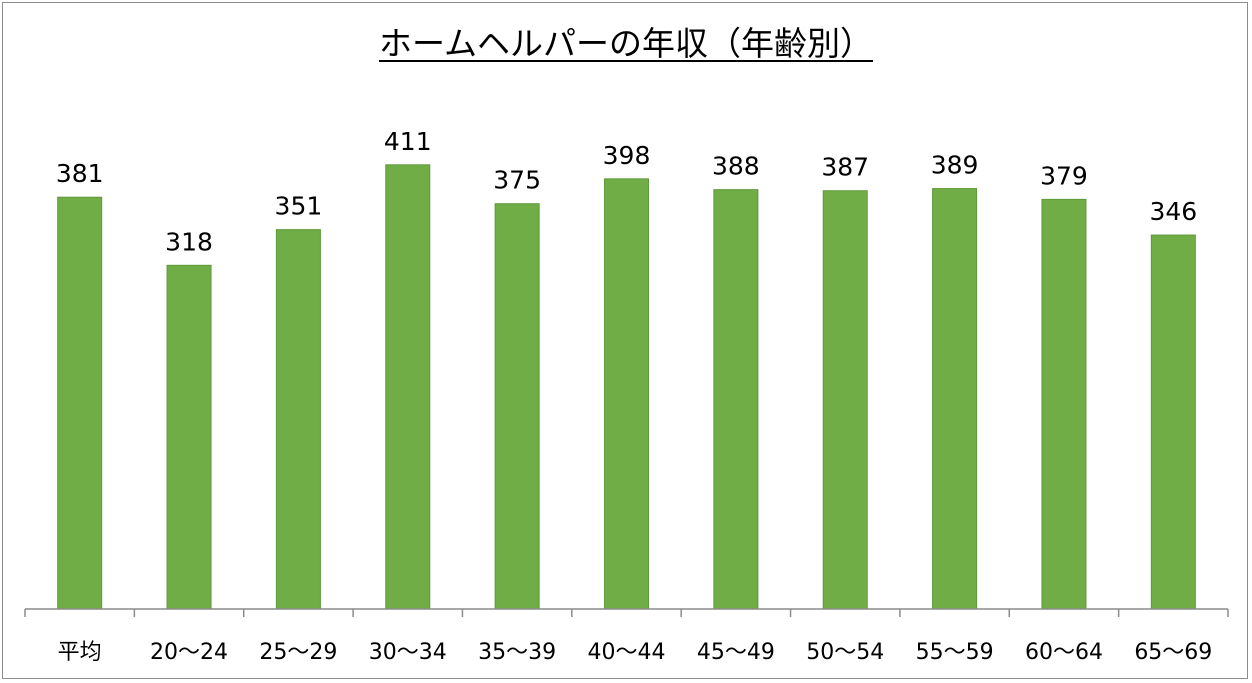 The image size is (1252, 683). What do you see at coordinates (298, 652) in the screenshot?
I see `x-tick-label-2: 25〜29` at bounding box center [298, 652].